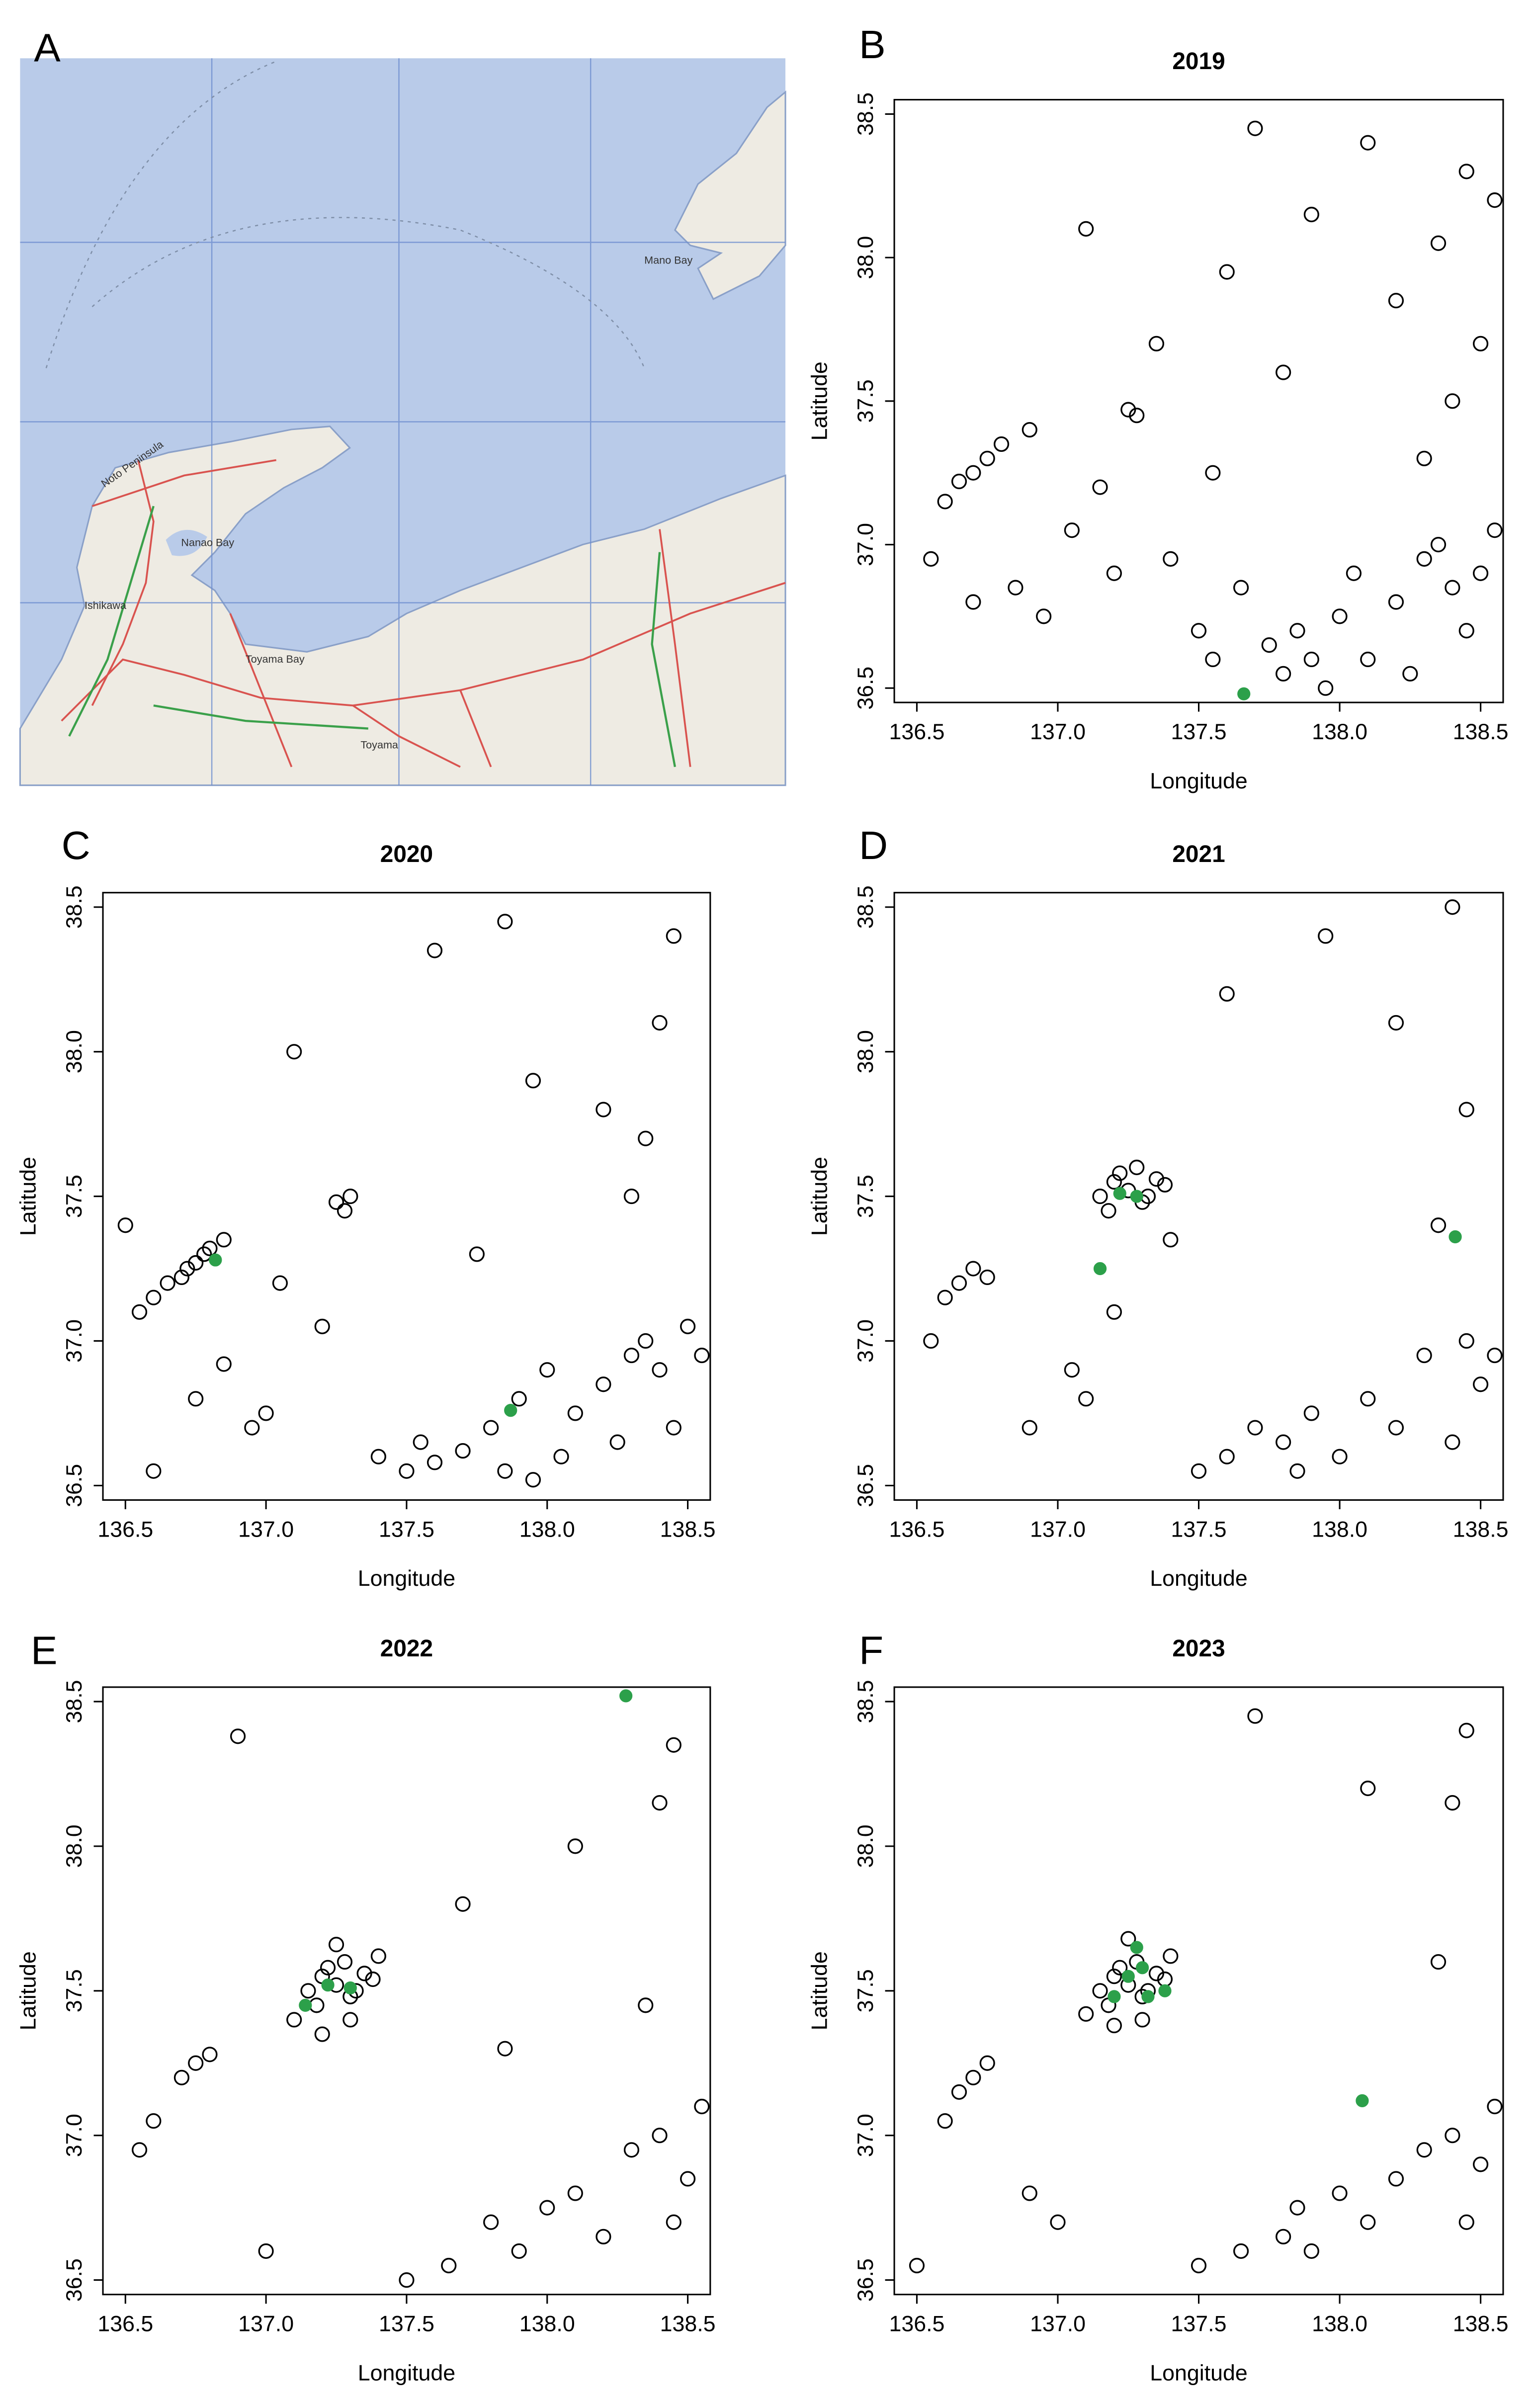  Describe the element at coordinates (74, 1485) in the screenshot. I see `y-tick-label: 36.5` at that location.